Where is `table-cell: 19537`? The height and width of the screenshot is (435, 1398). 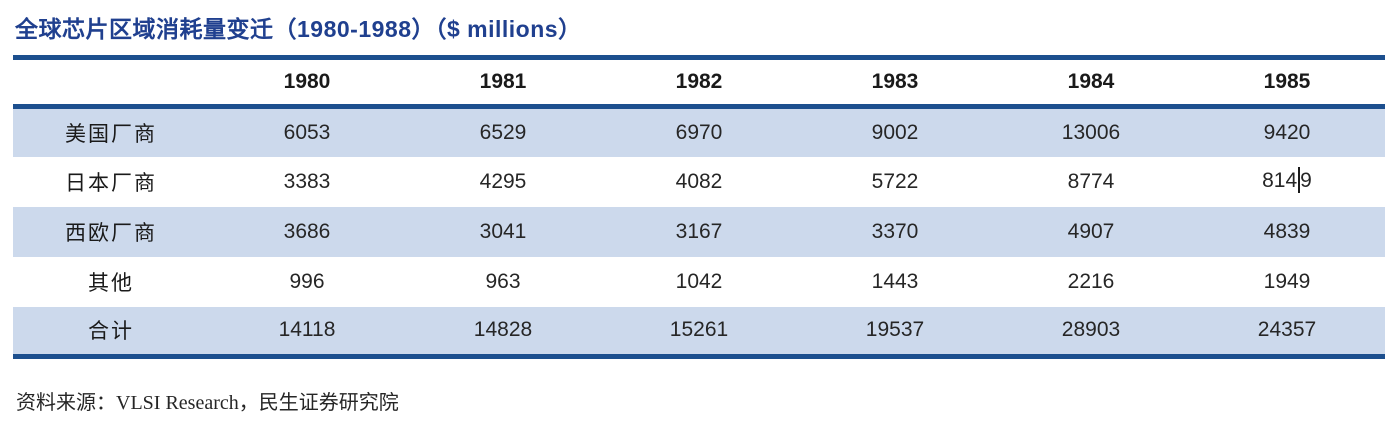
table-cell: 19537 is located at coordinates (895, 330).